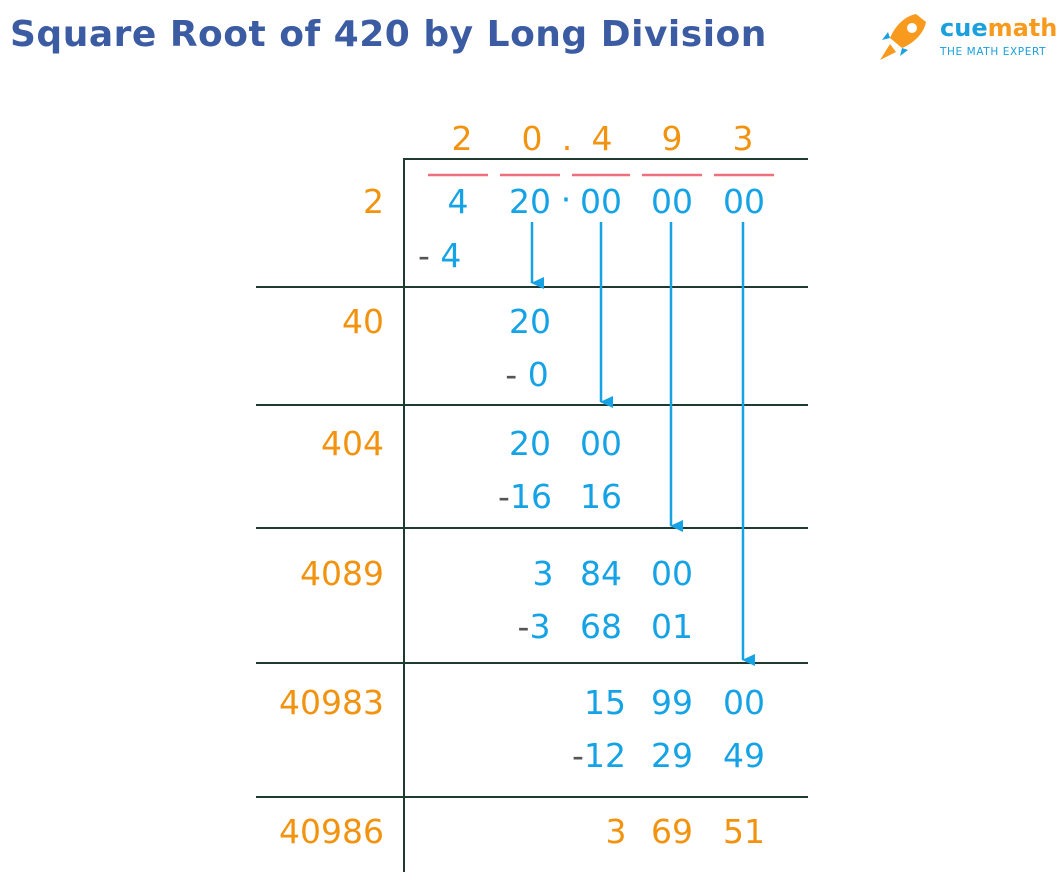  Describe the element at coordinates (744, 755) in the screenshot. I see `subtrahend-value: 49` at that location.